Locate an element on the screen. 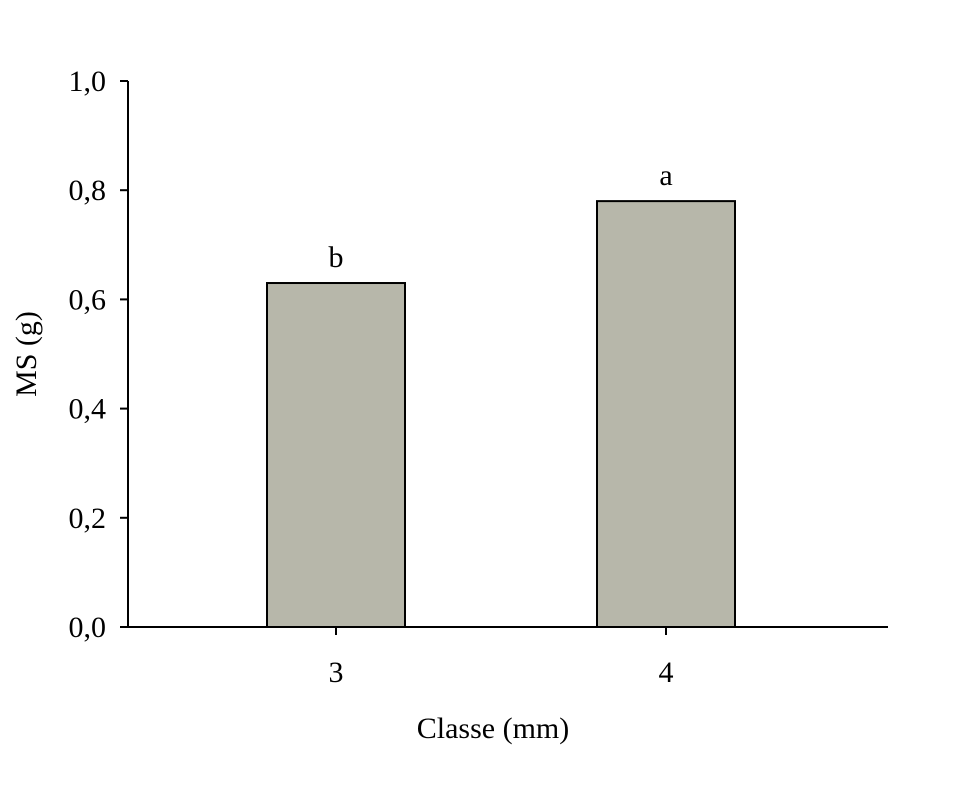  y-axis-ticks: 0,0 0,2 0,4 0,6 0,8 1,0 is located at coordinates (98, 354).